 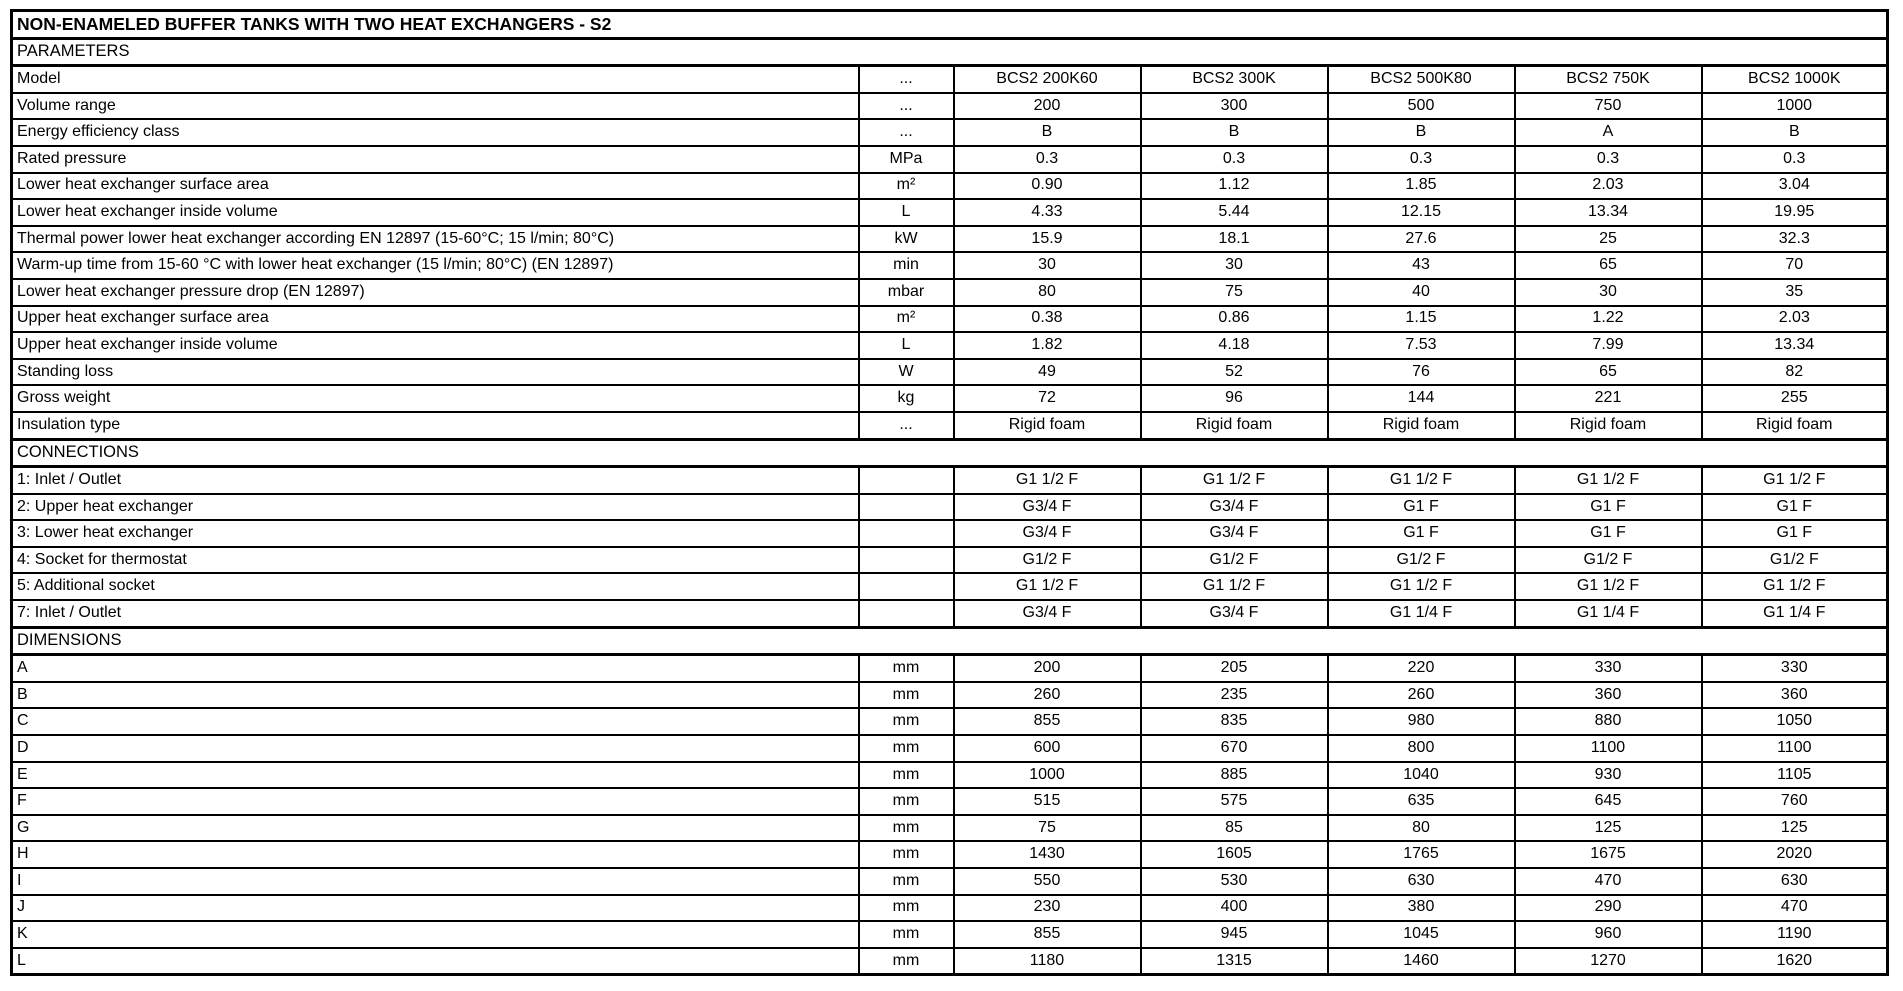 I want to click on row-label: 7: Inlet / Outlet, so click(x=435, y=614).